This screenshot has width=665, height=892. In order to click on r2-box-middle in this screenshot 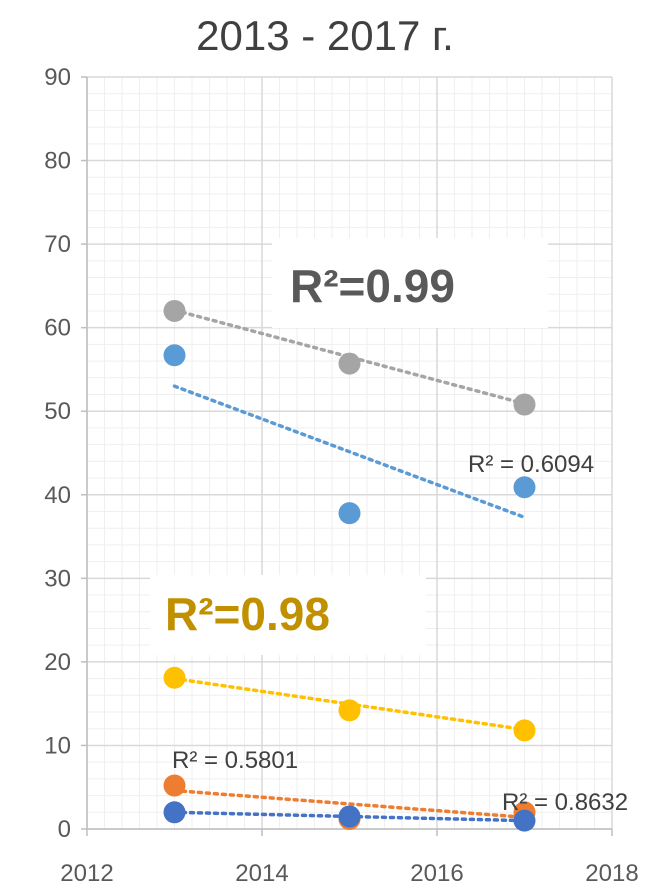, I will do `click(288, 615)`.